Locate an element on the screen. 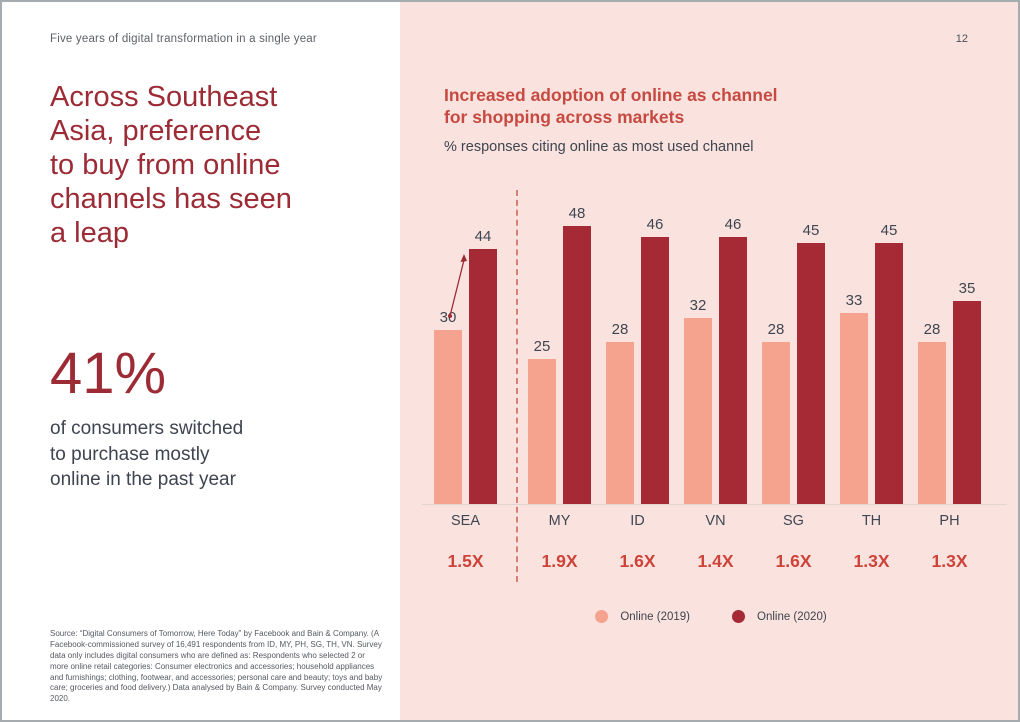 This screenshot has height=722, width=1020. chart-group-my: 25 48 MY 1.9X is located at coordinates (559, 382).